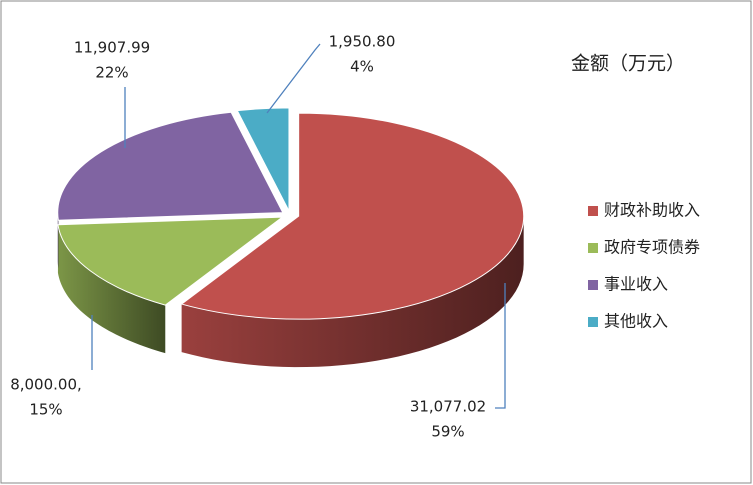 The image size is (753, 485). I want to click on data-label: 8,000.00,, so click(46, 385).